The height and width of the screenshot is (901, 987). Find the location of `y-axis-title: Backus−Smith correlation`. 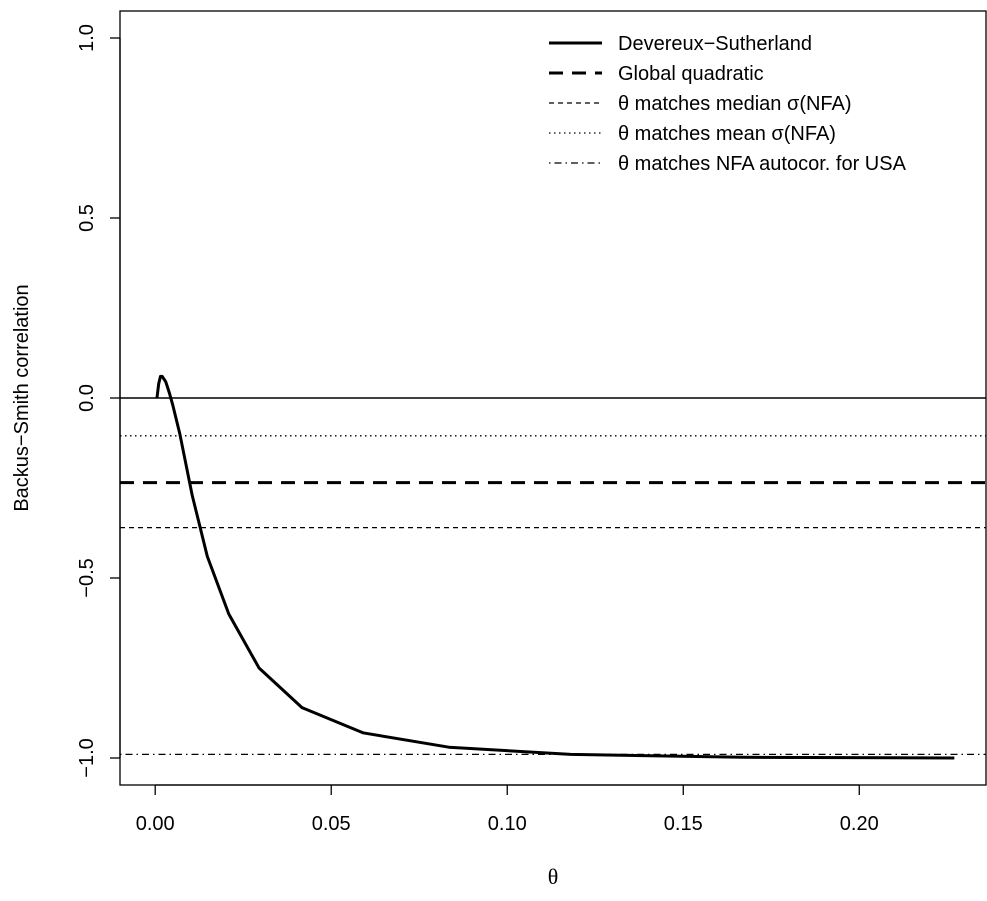

y-axis-title: Backus−Smith correlation is located at coordinates (22, 397).